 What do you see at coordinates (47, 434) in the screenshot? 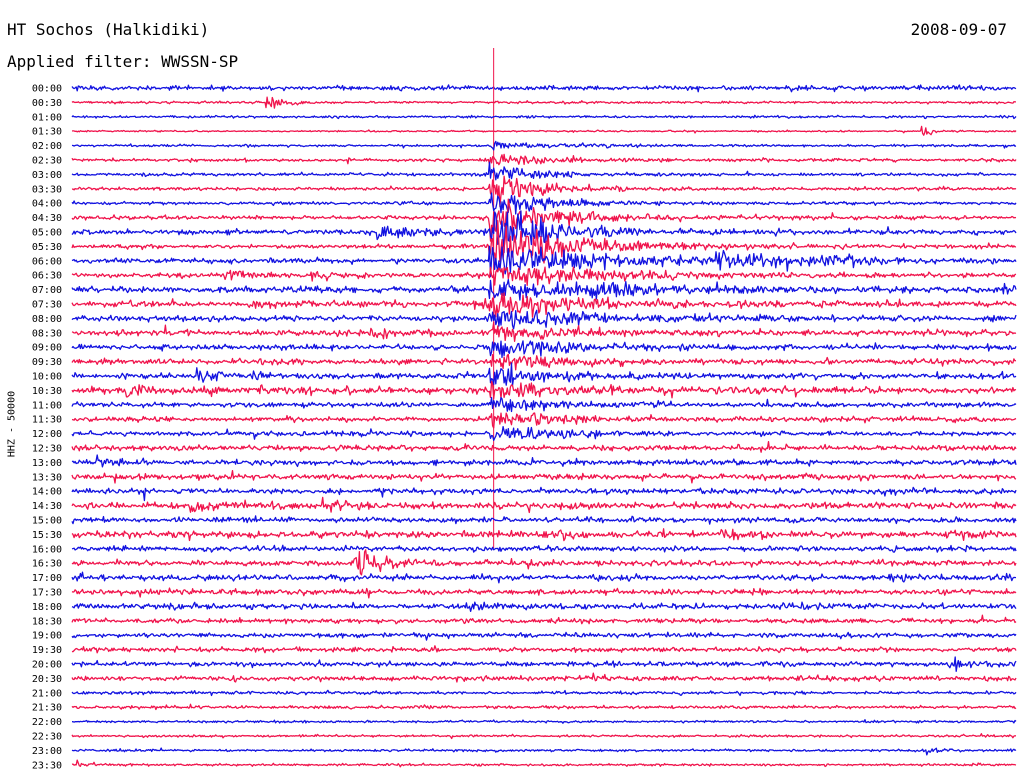
I see `row-time-label: 12:00` at bounding box center [47, 434].